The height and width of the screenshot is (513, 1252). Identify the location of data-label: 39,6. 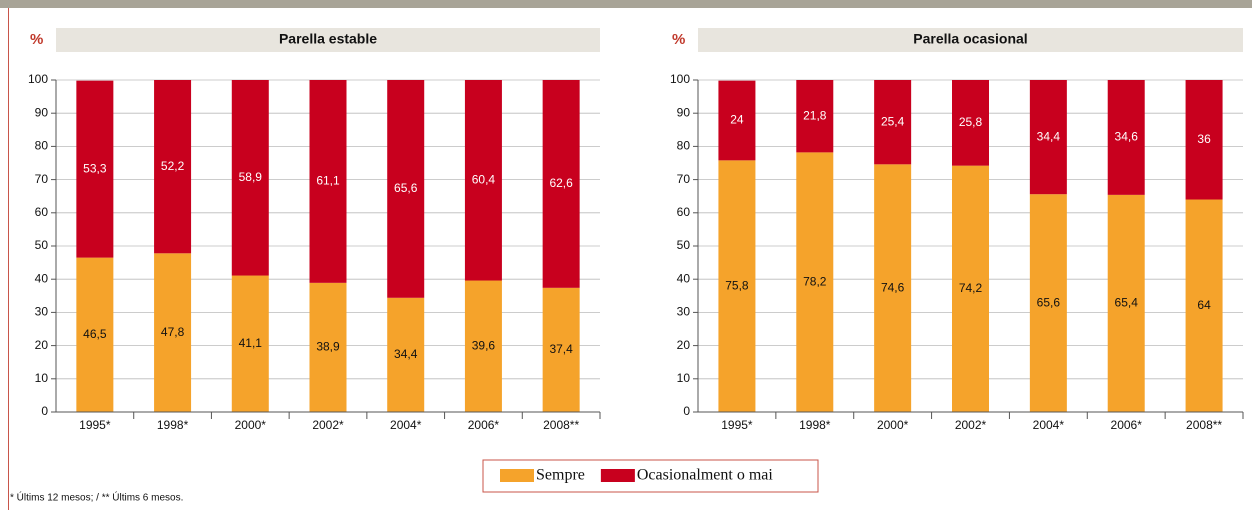
(484, 345).